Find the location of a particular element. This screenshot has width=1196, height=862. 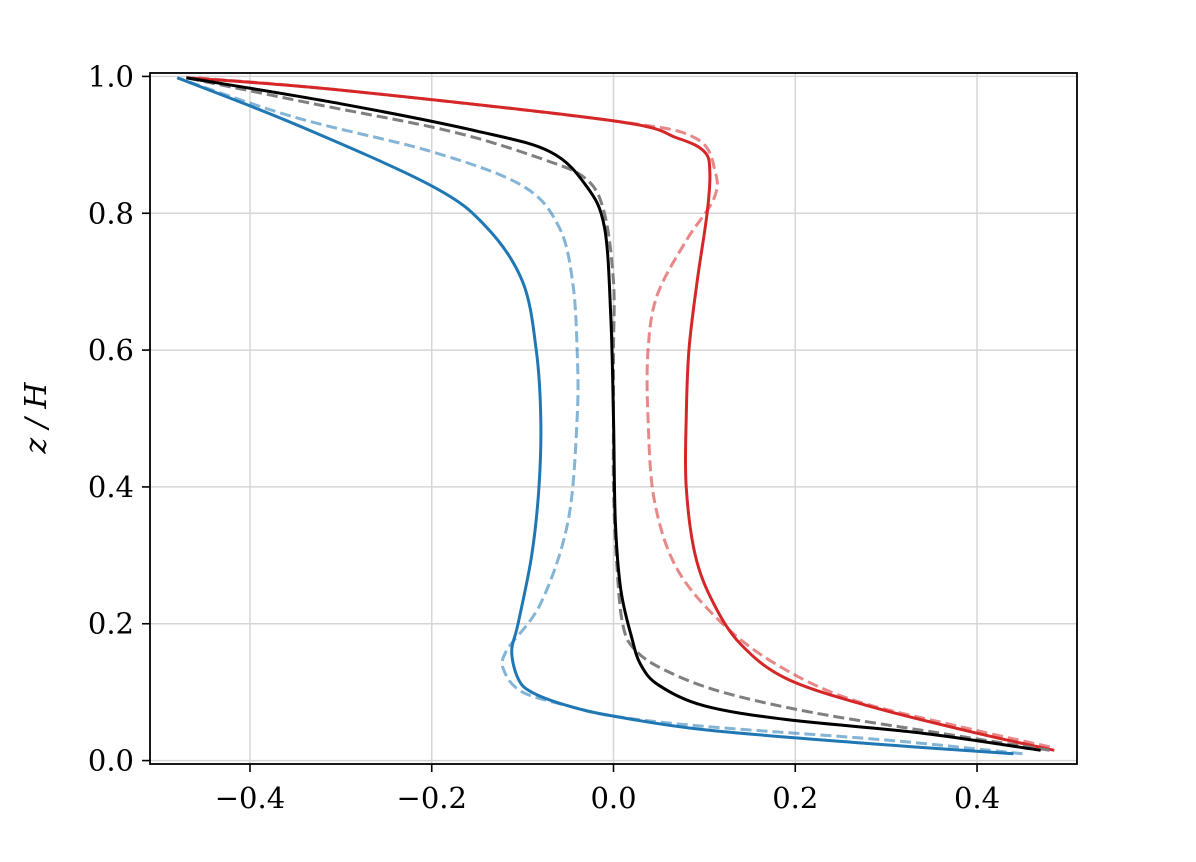

y-tick-label: 0.2 is located at coordinates (111, 624).